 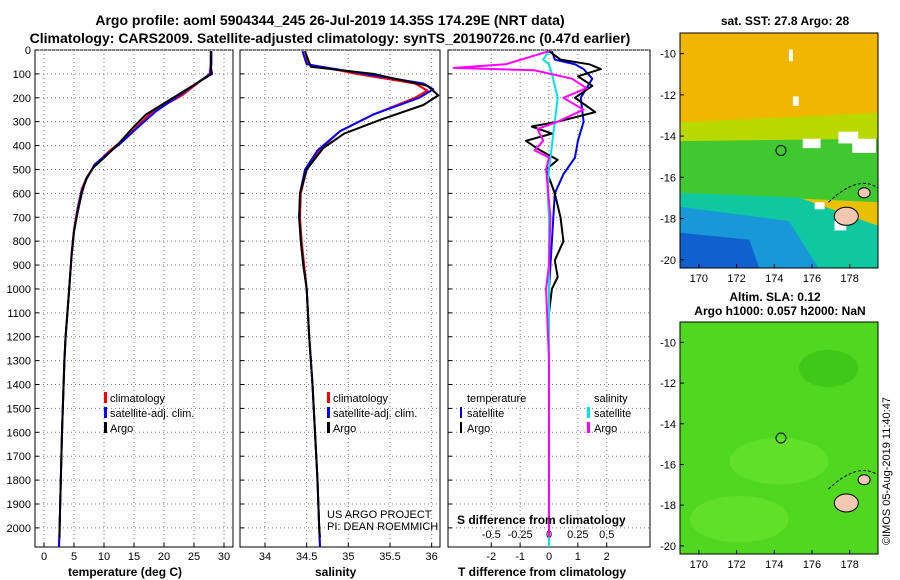 I want to click on y-tick-label: 1300, so click(x=19, y=362).